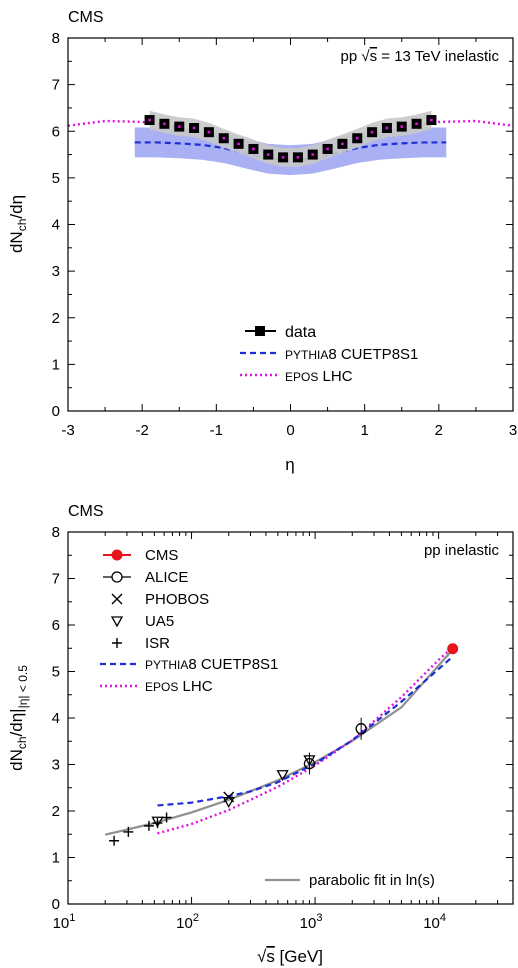  What do you see at coordinates (216, 430) in the screenshot?
I see `x-tick-label: -1` at bounding box center [216, 430].